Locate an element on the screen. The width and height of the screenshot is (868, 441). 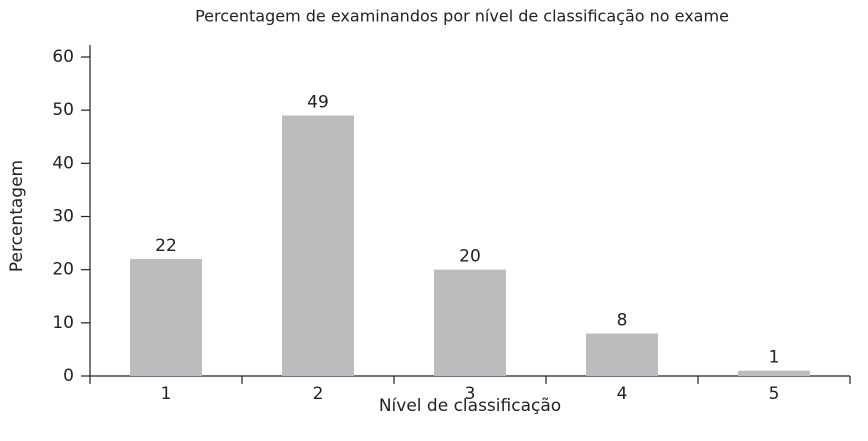
y-tick-label: 30 is located at coordinates (63, 217).